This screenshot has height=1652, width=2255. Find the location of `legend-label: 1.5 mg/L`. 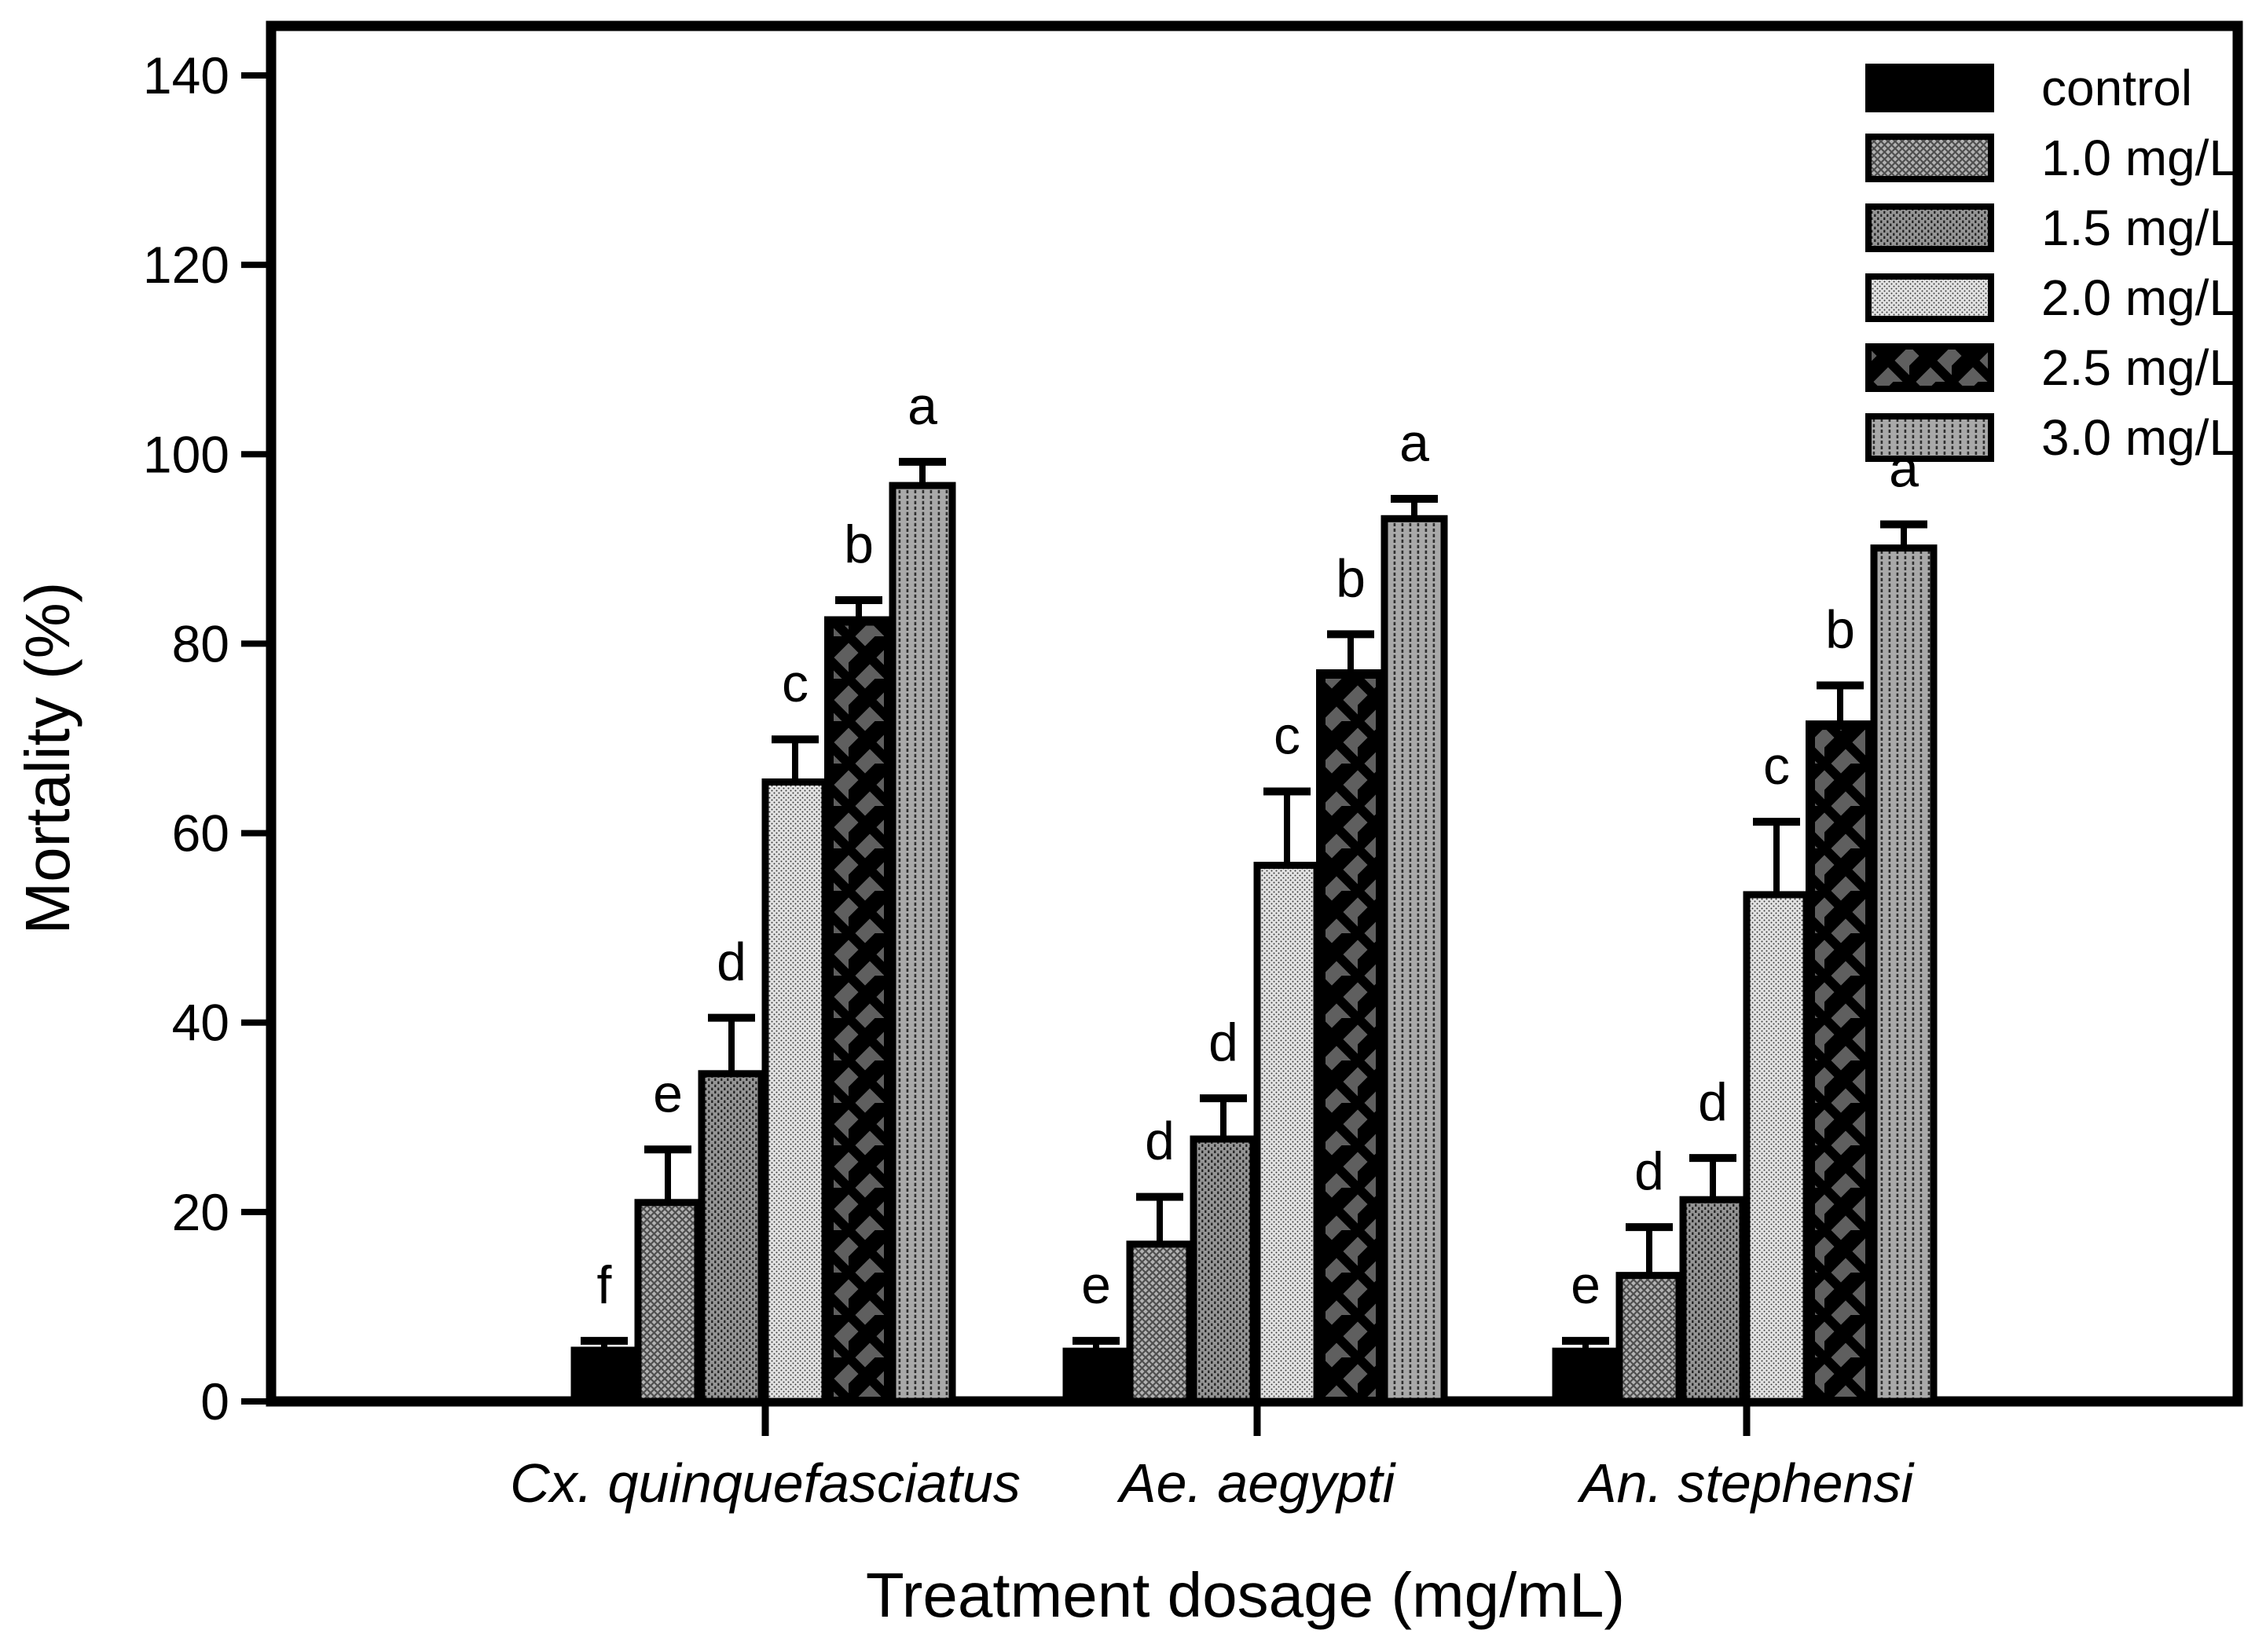

legend-label: 1.5 mg/L is located at coordinates (2139, 228).